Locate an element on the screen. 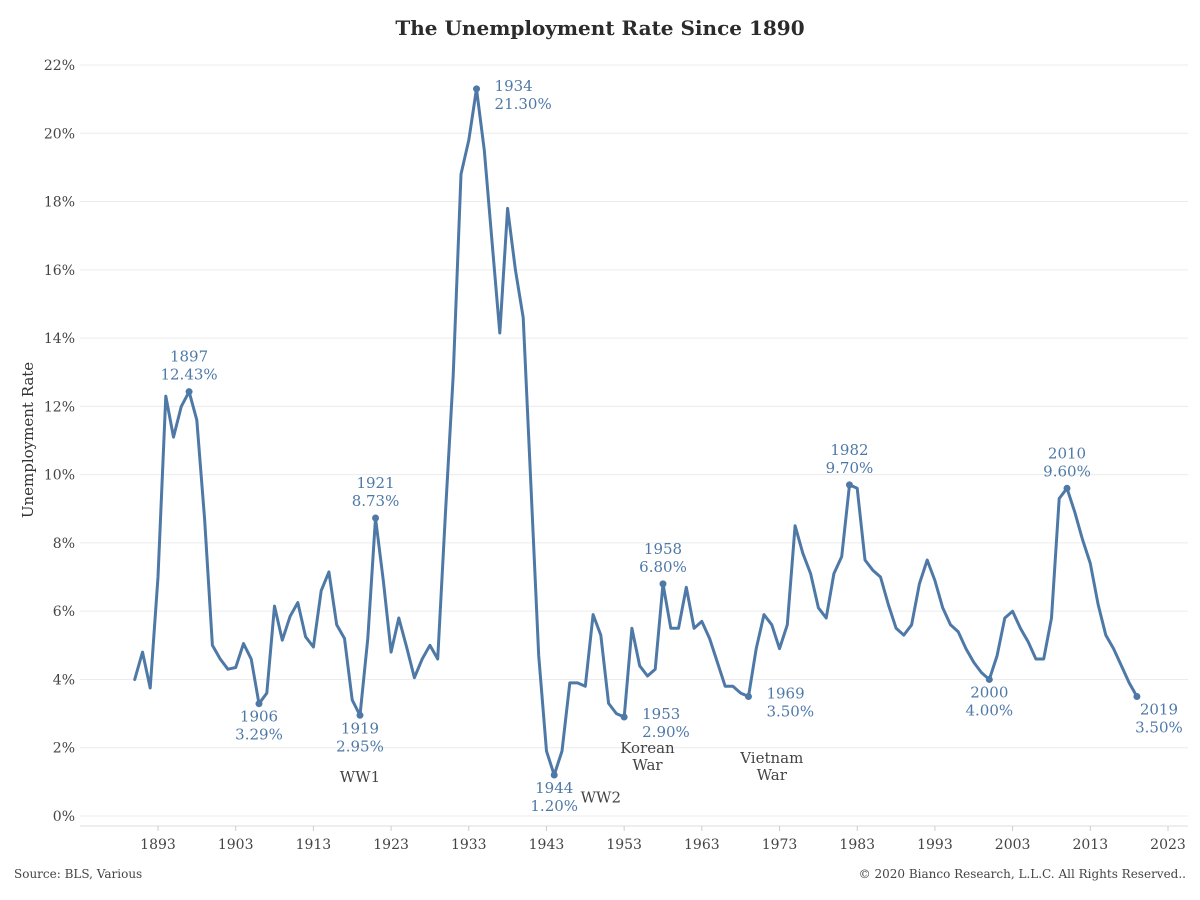 This screenshot has width=1200, height=900. source-note: Source: BLS, Various is located at coordinates (78, 874).